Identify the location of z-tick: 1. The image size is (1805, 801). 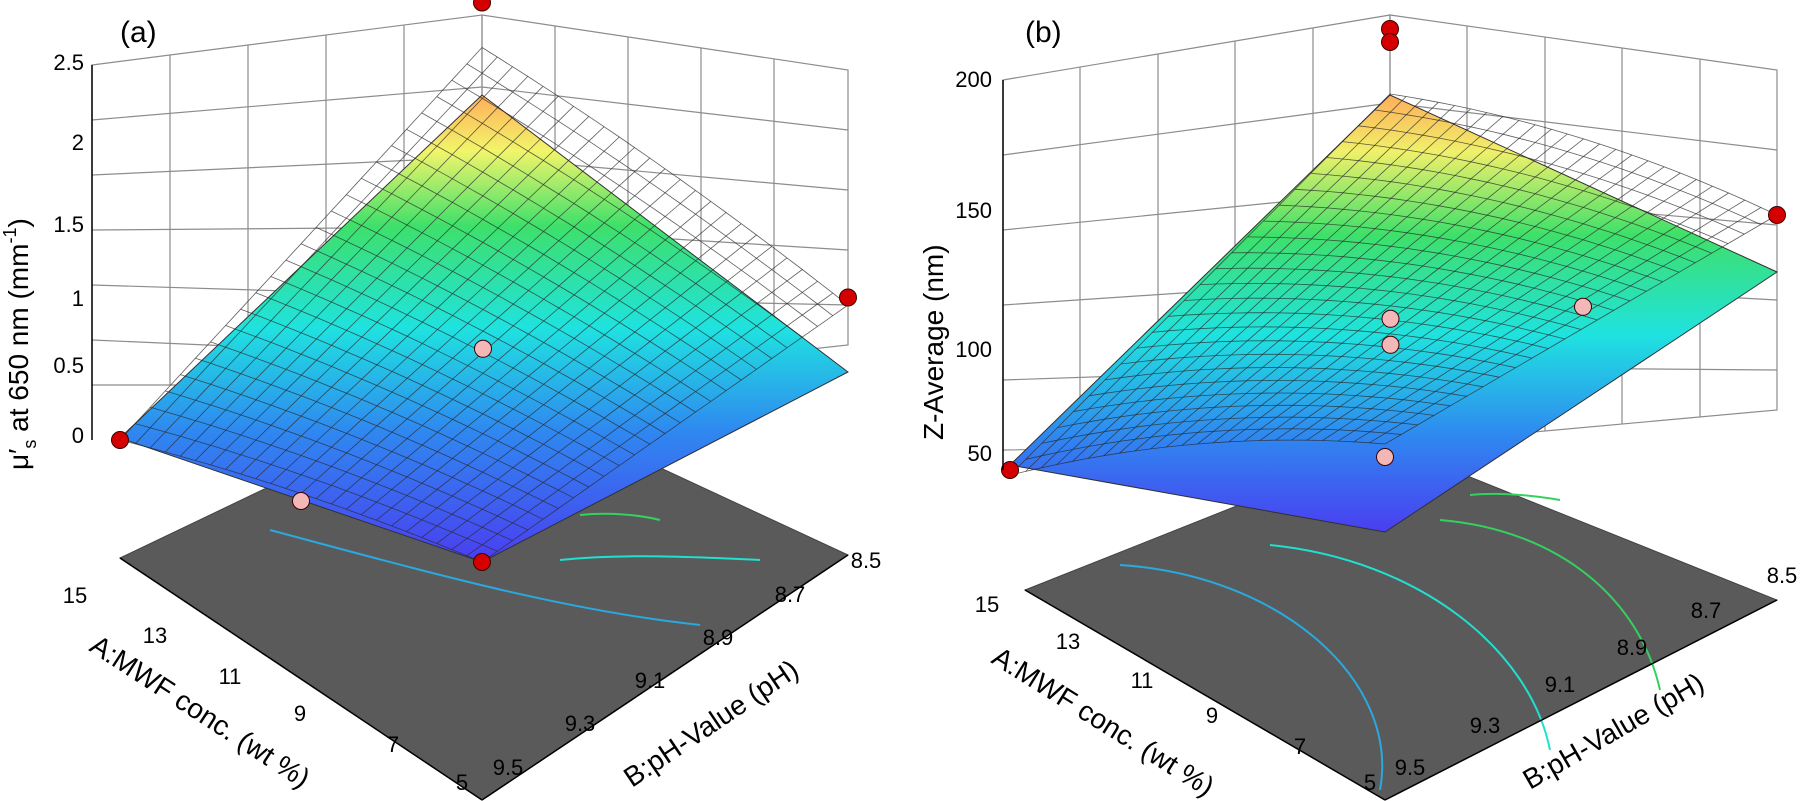
(78, 298).